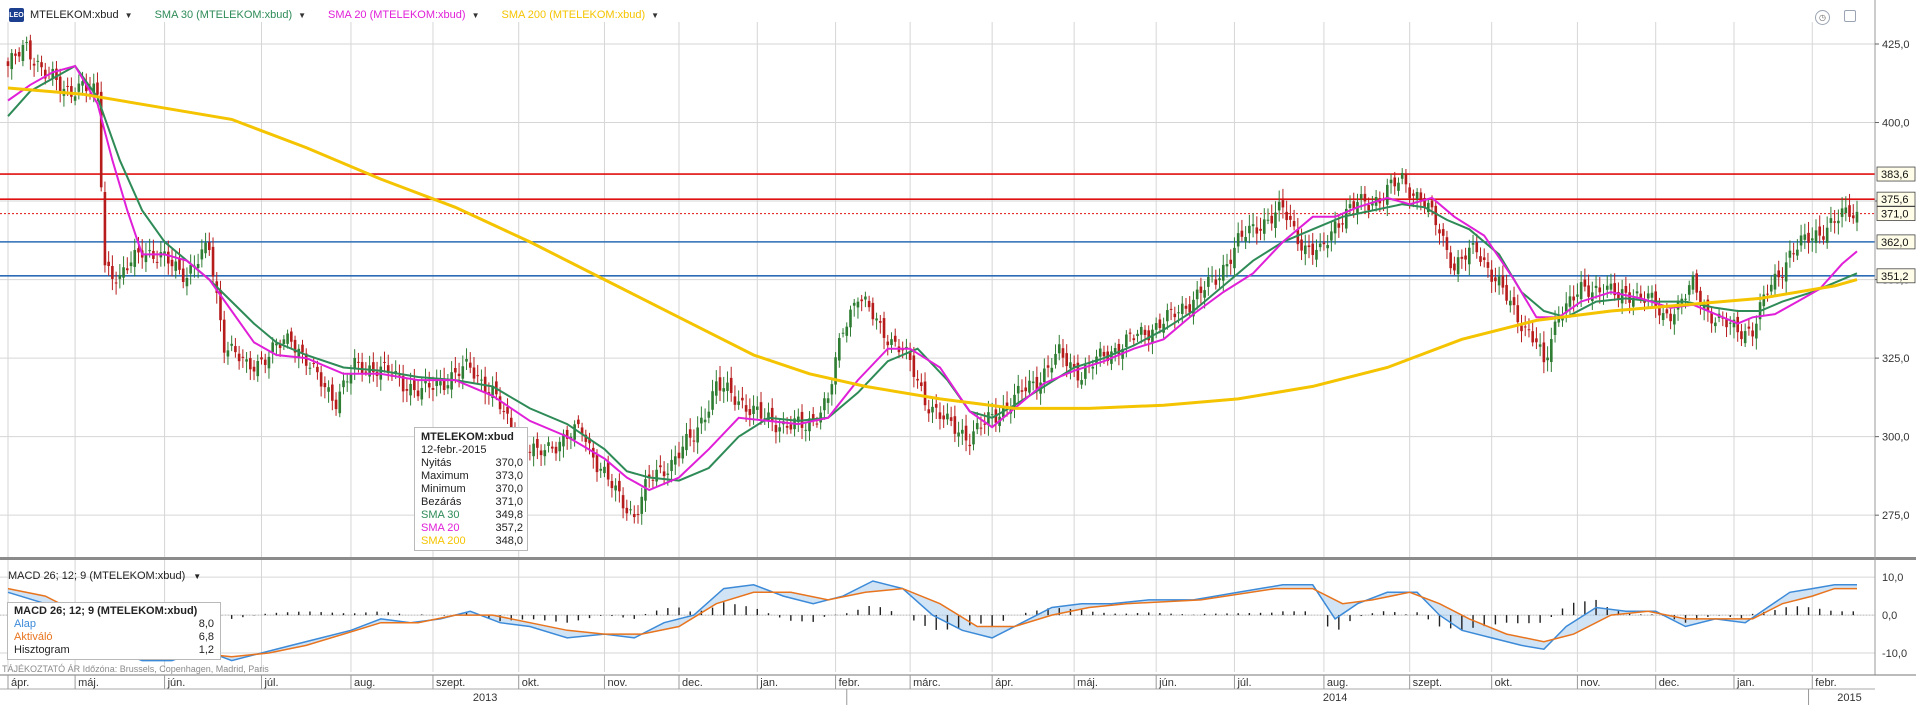 The height and width of the screenshot is (705, 1916). I want to click on macd-panel, so click(937, 619).